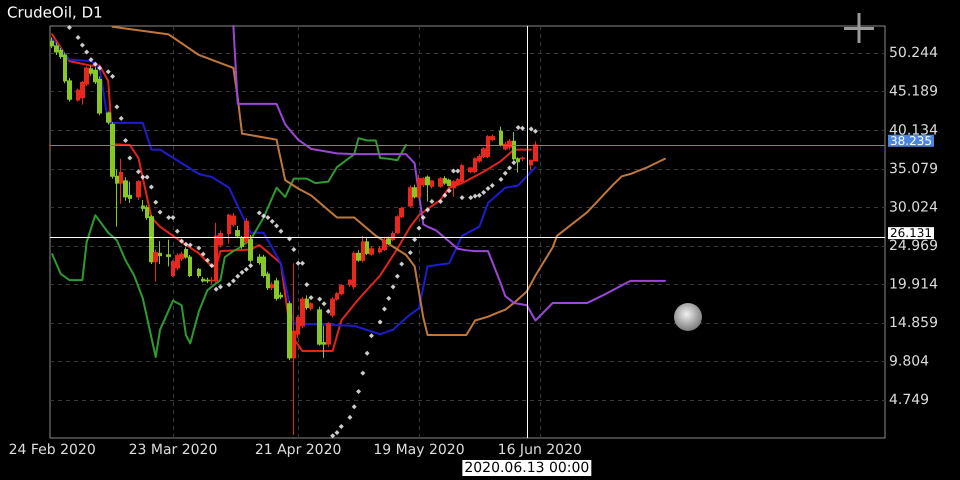 The image size is (960, 480). What do you see at coordinates (540, 450) in the screenshot?
I see `x-tick-label: 16 Jun 2020` at bounding box center [540, 450].